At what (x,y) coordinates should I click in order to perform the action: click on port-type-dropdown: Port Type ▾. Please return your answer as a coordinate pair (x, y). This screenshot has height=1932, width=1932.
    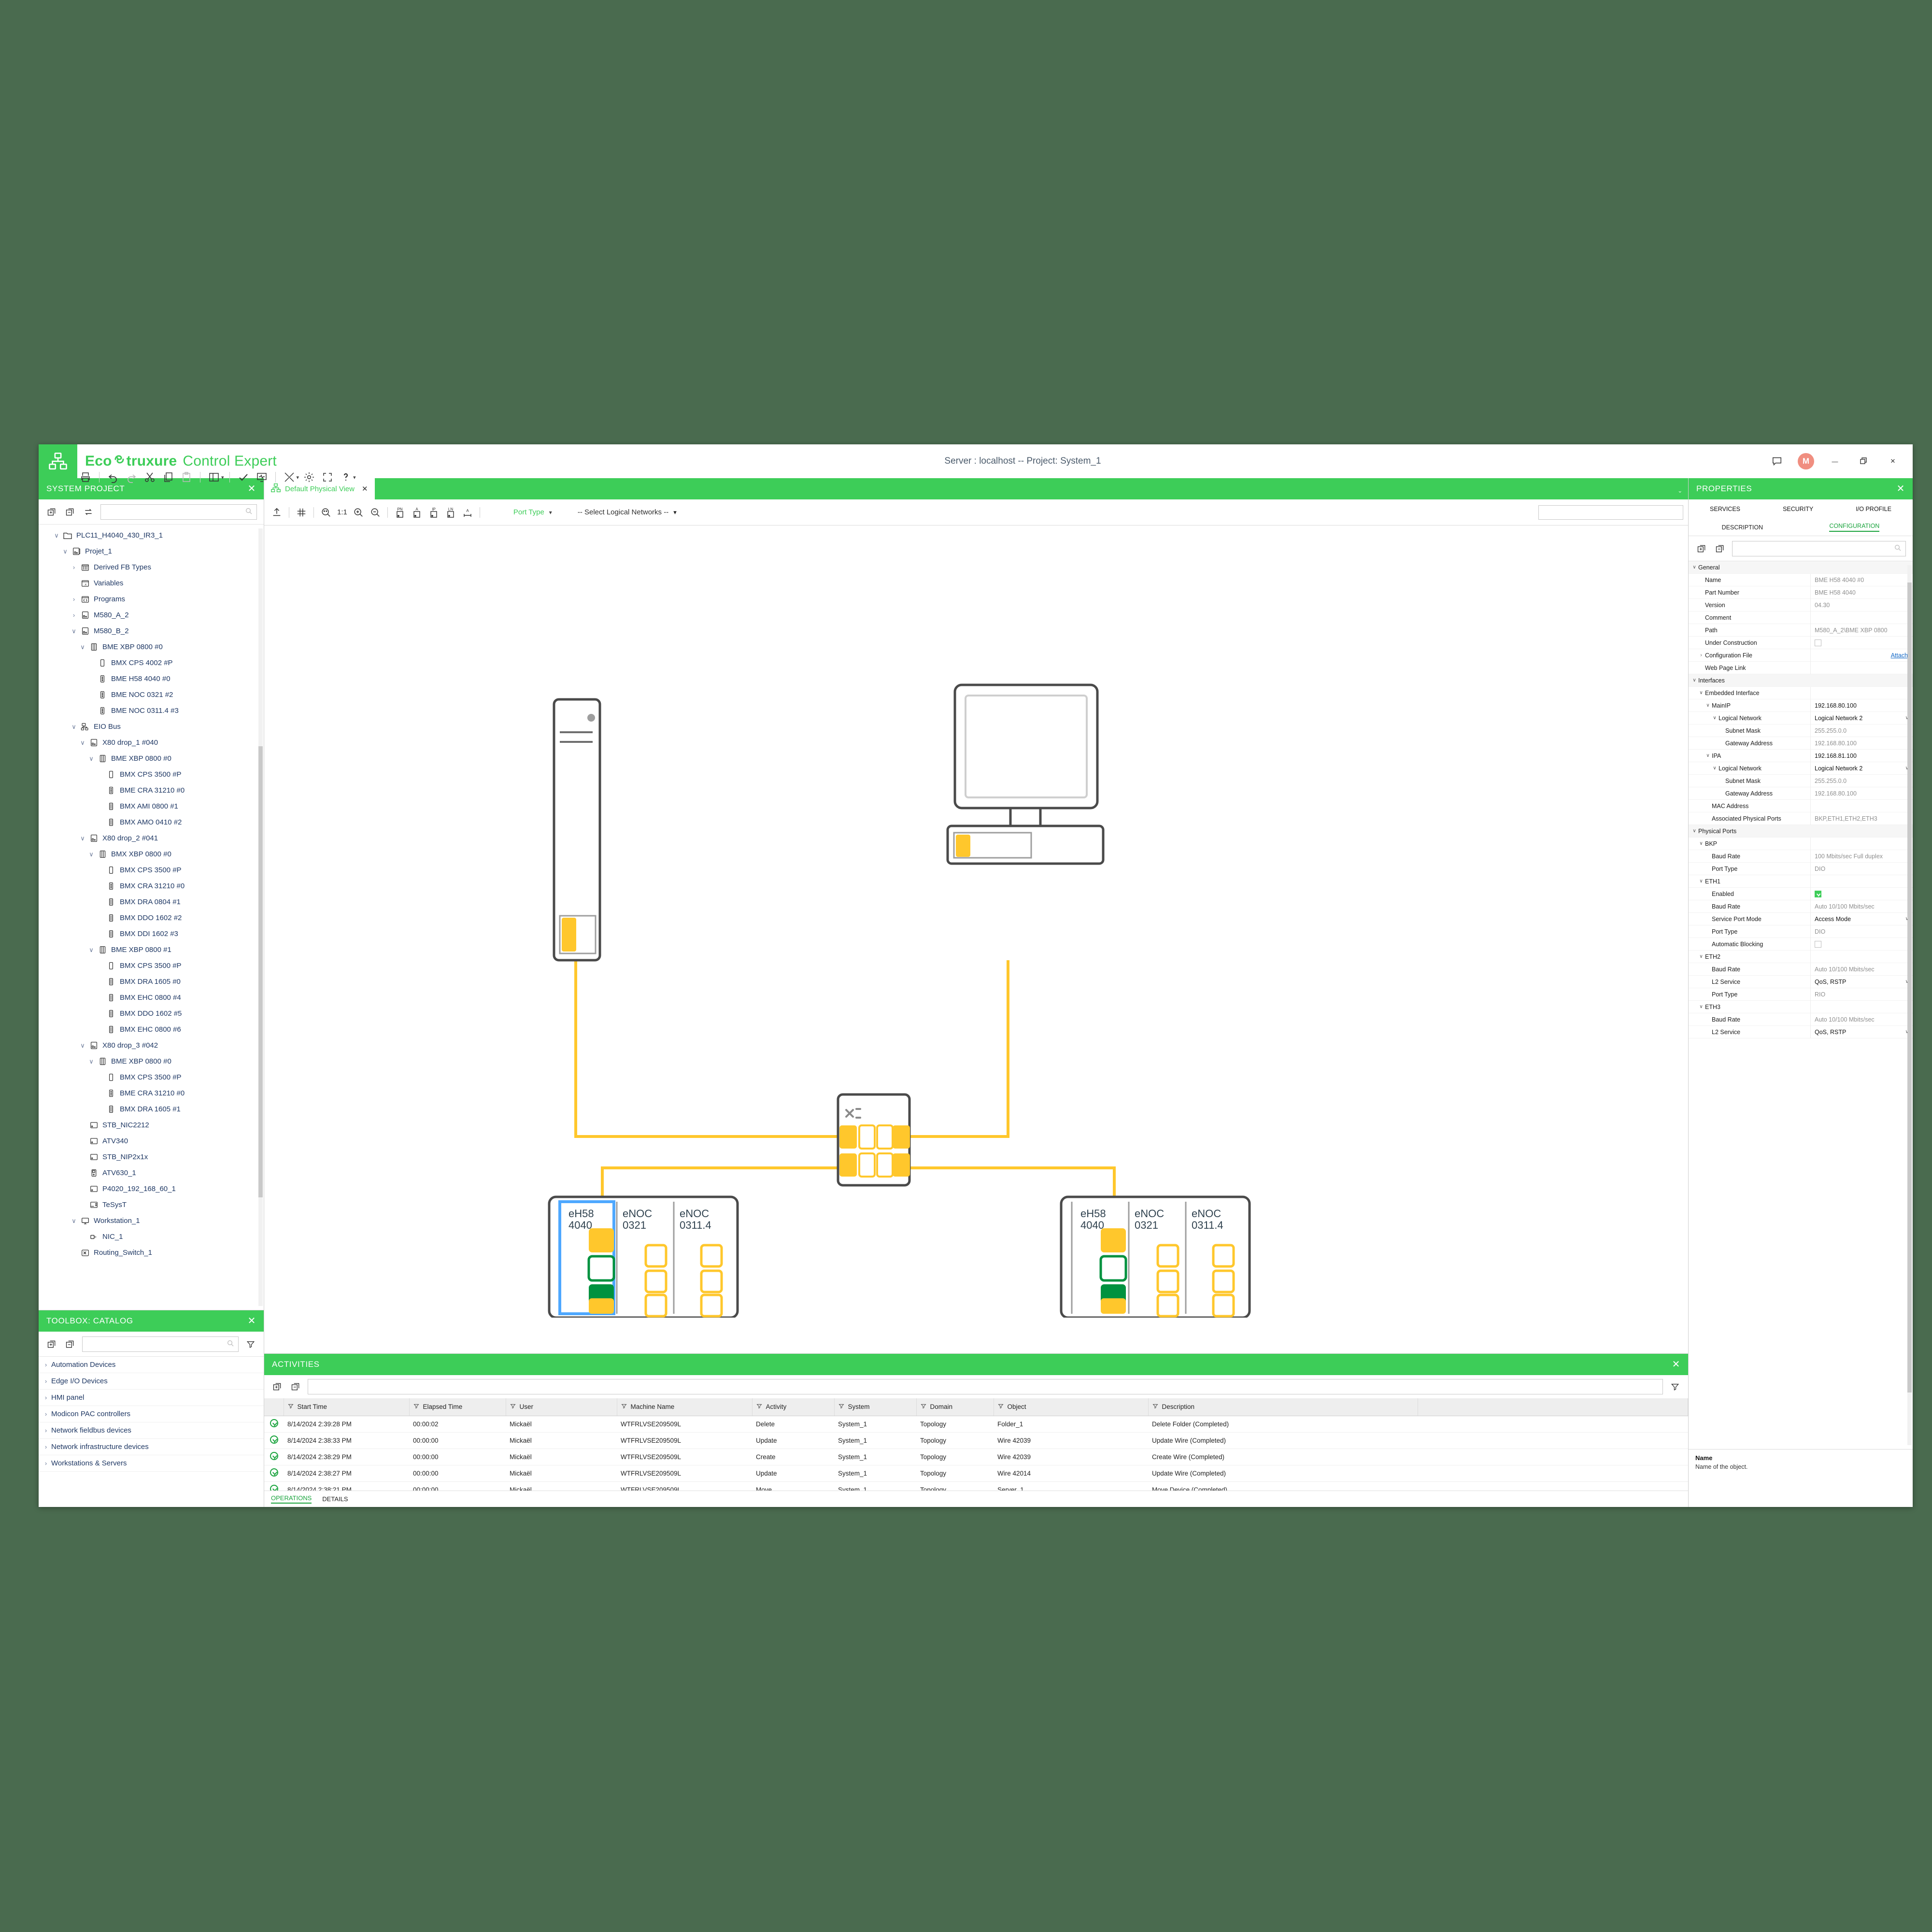
    Looking at the image, I should click on (532, 512).